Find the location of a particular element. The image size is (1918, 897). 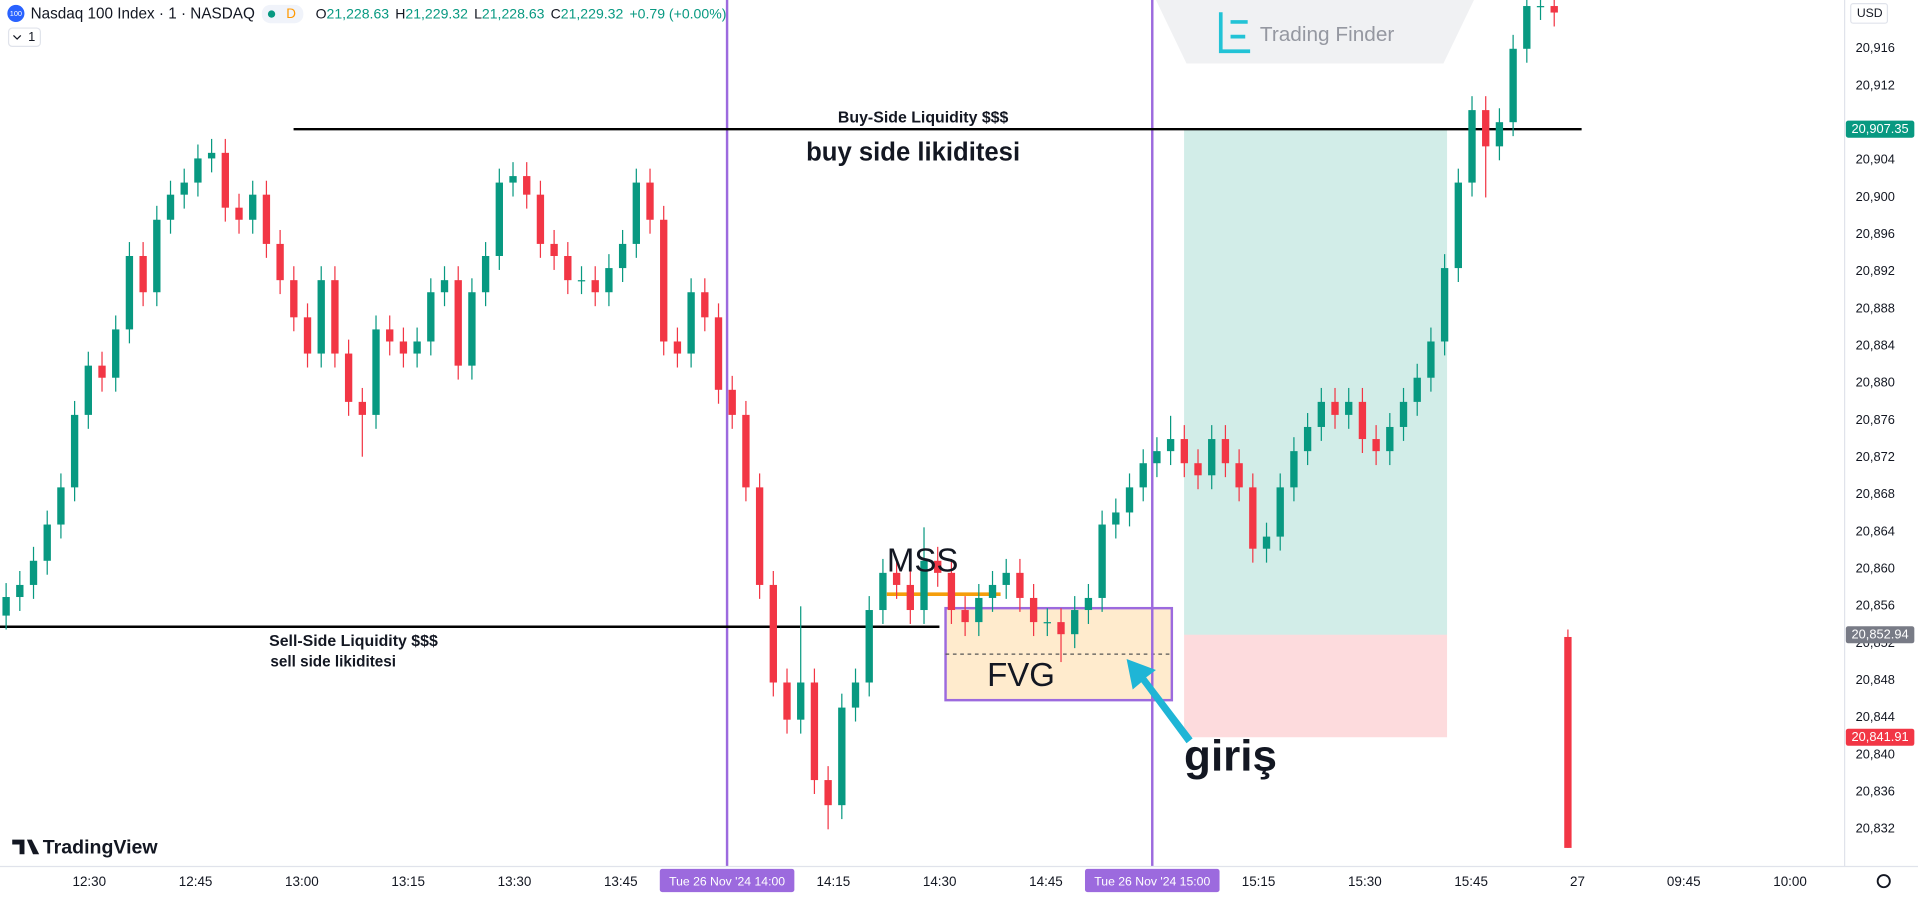

x-tick-label: 13:30 is located at coordinates (515, 881).